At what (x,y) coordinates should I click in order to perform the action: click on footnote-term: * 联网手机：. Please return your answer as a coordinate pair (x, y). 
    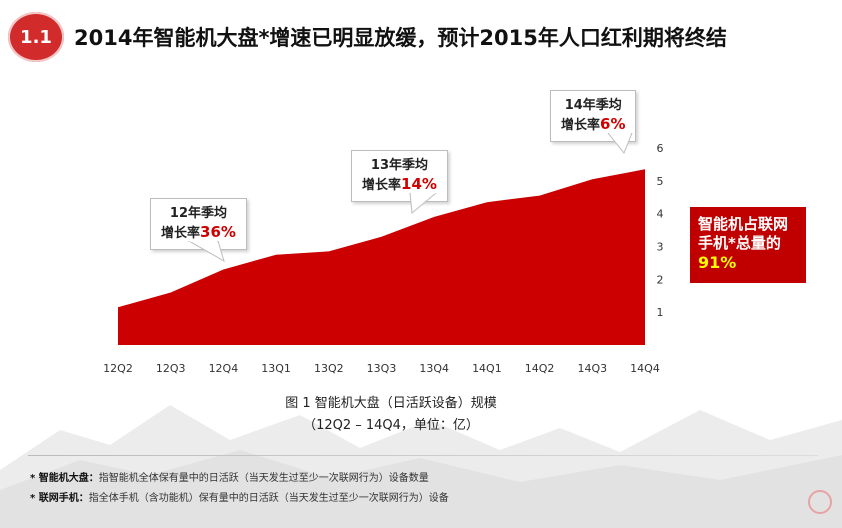
    Looking at the image, I should click on (59, 498).